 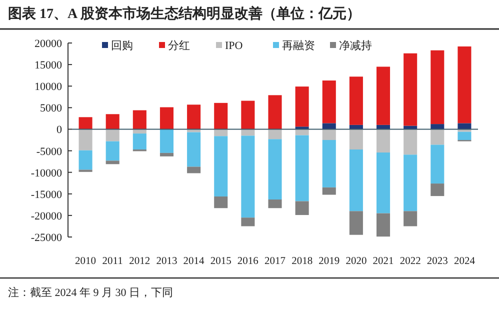 What do you see at coordinates (329, 261) in the screenshot?
I see `x-tick-label: 2019` at bounding box center [329, 261].